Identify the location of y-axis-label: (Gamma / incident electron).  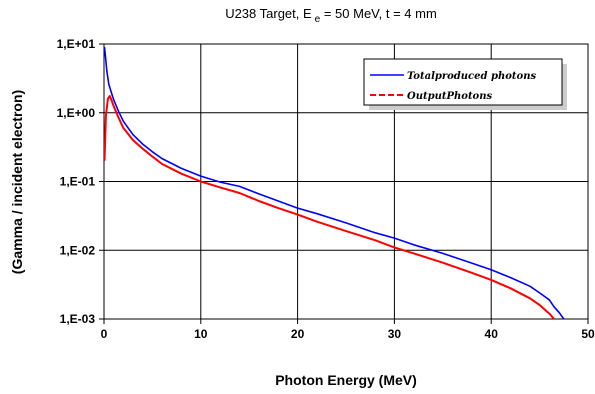
(17, 182).